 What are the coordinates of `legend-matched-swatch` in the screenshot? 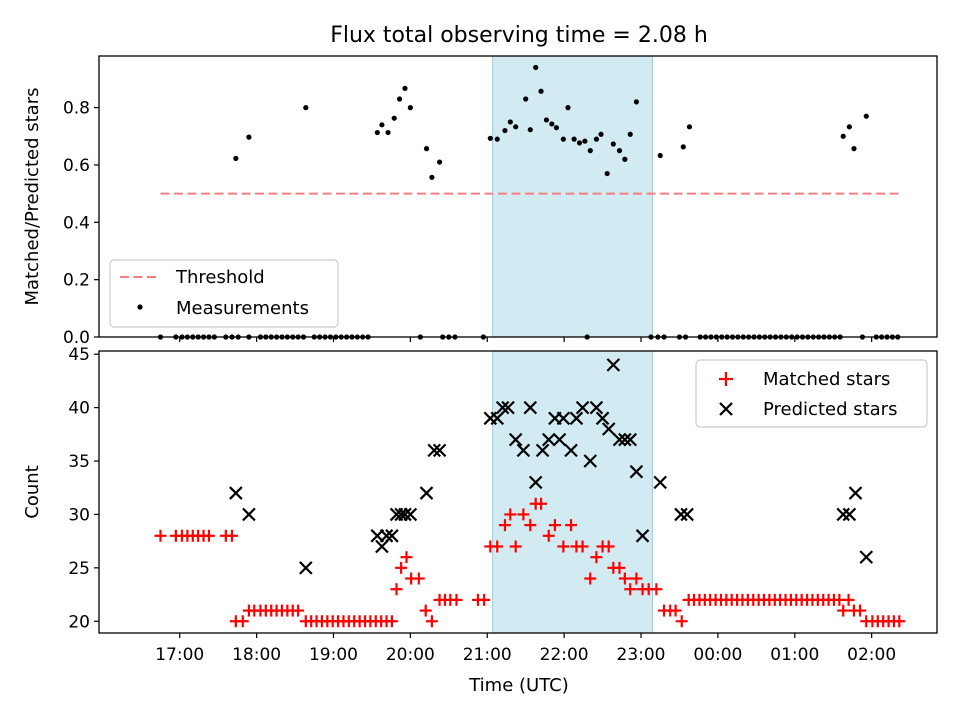 It's located at (726, 379).